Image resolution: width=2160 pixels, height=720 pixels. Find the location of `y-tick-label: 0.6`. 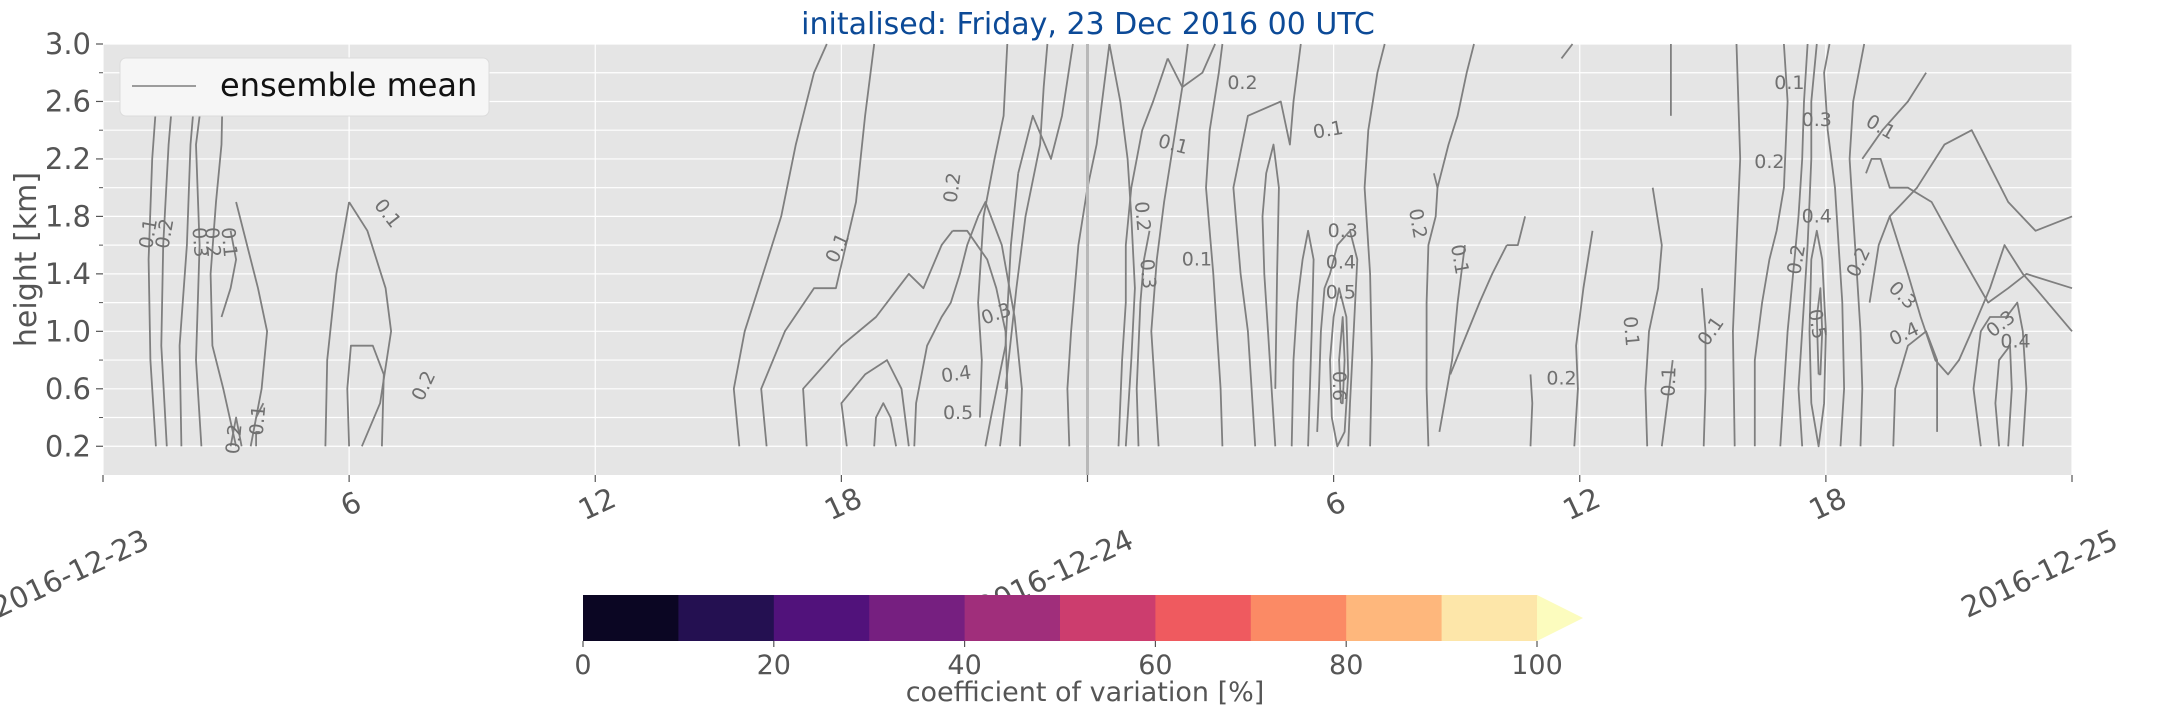

y-tick-label: 0.6 is located at coordinates (68, 389).